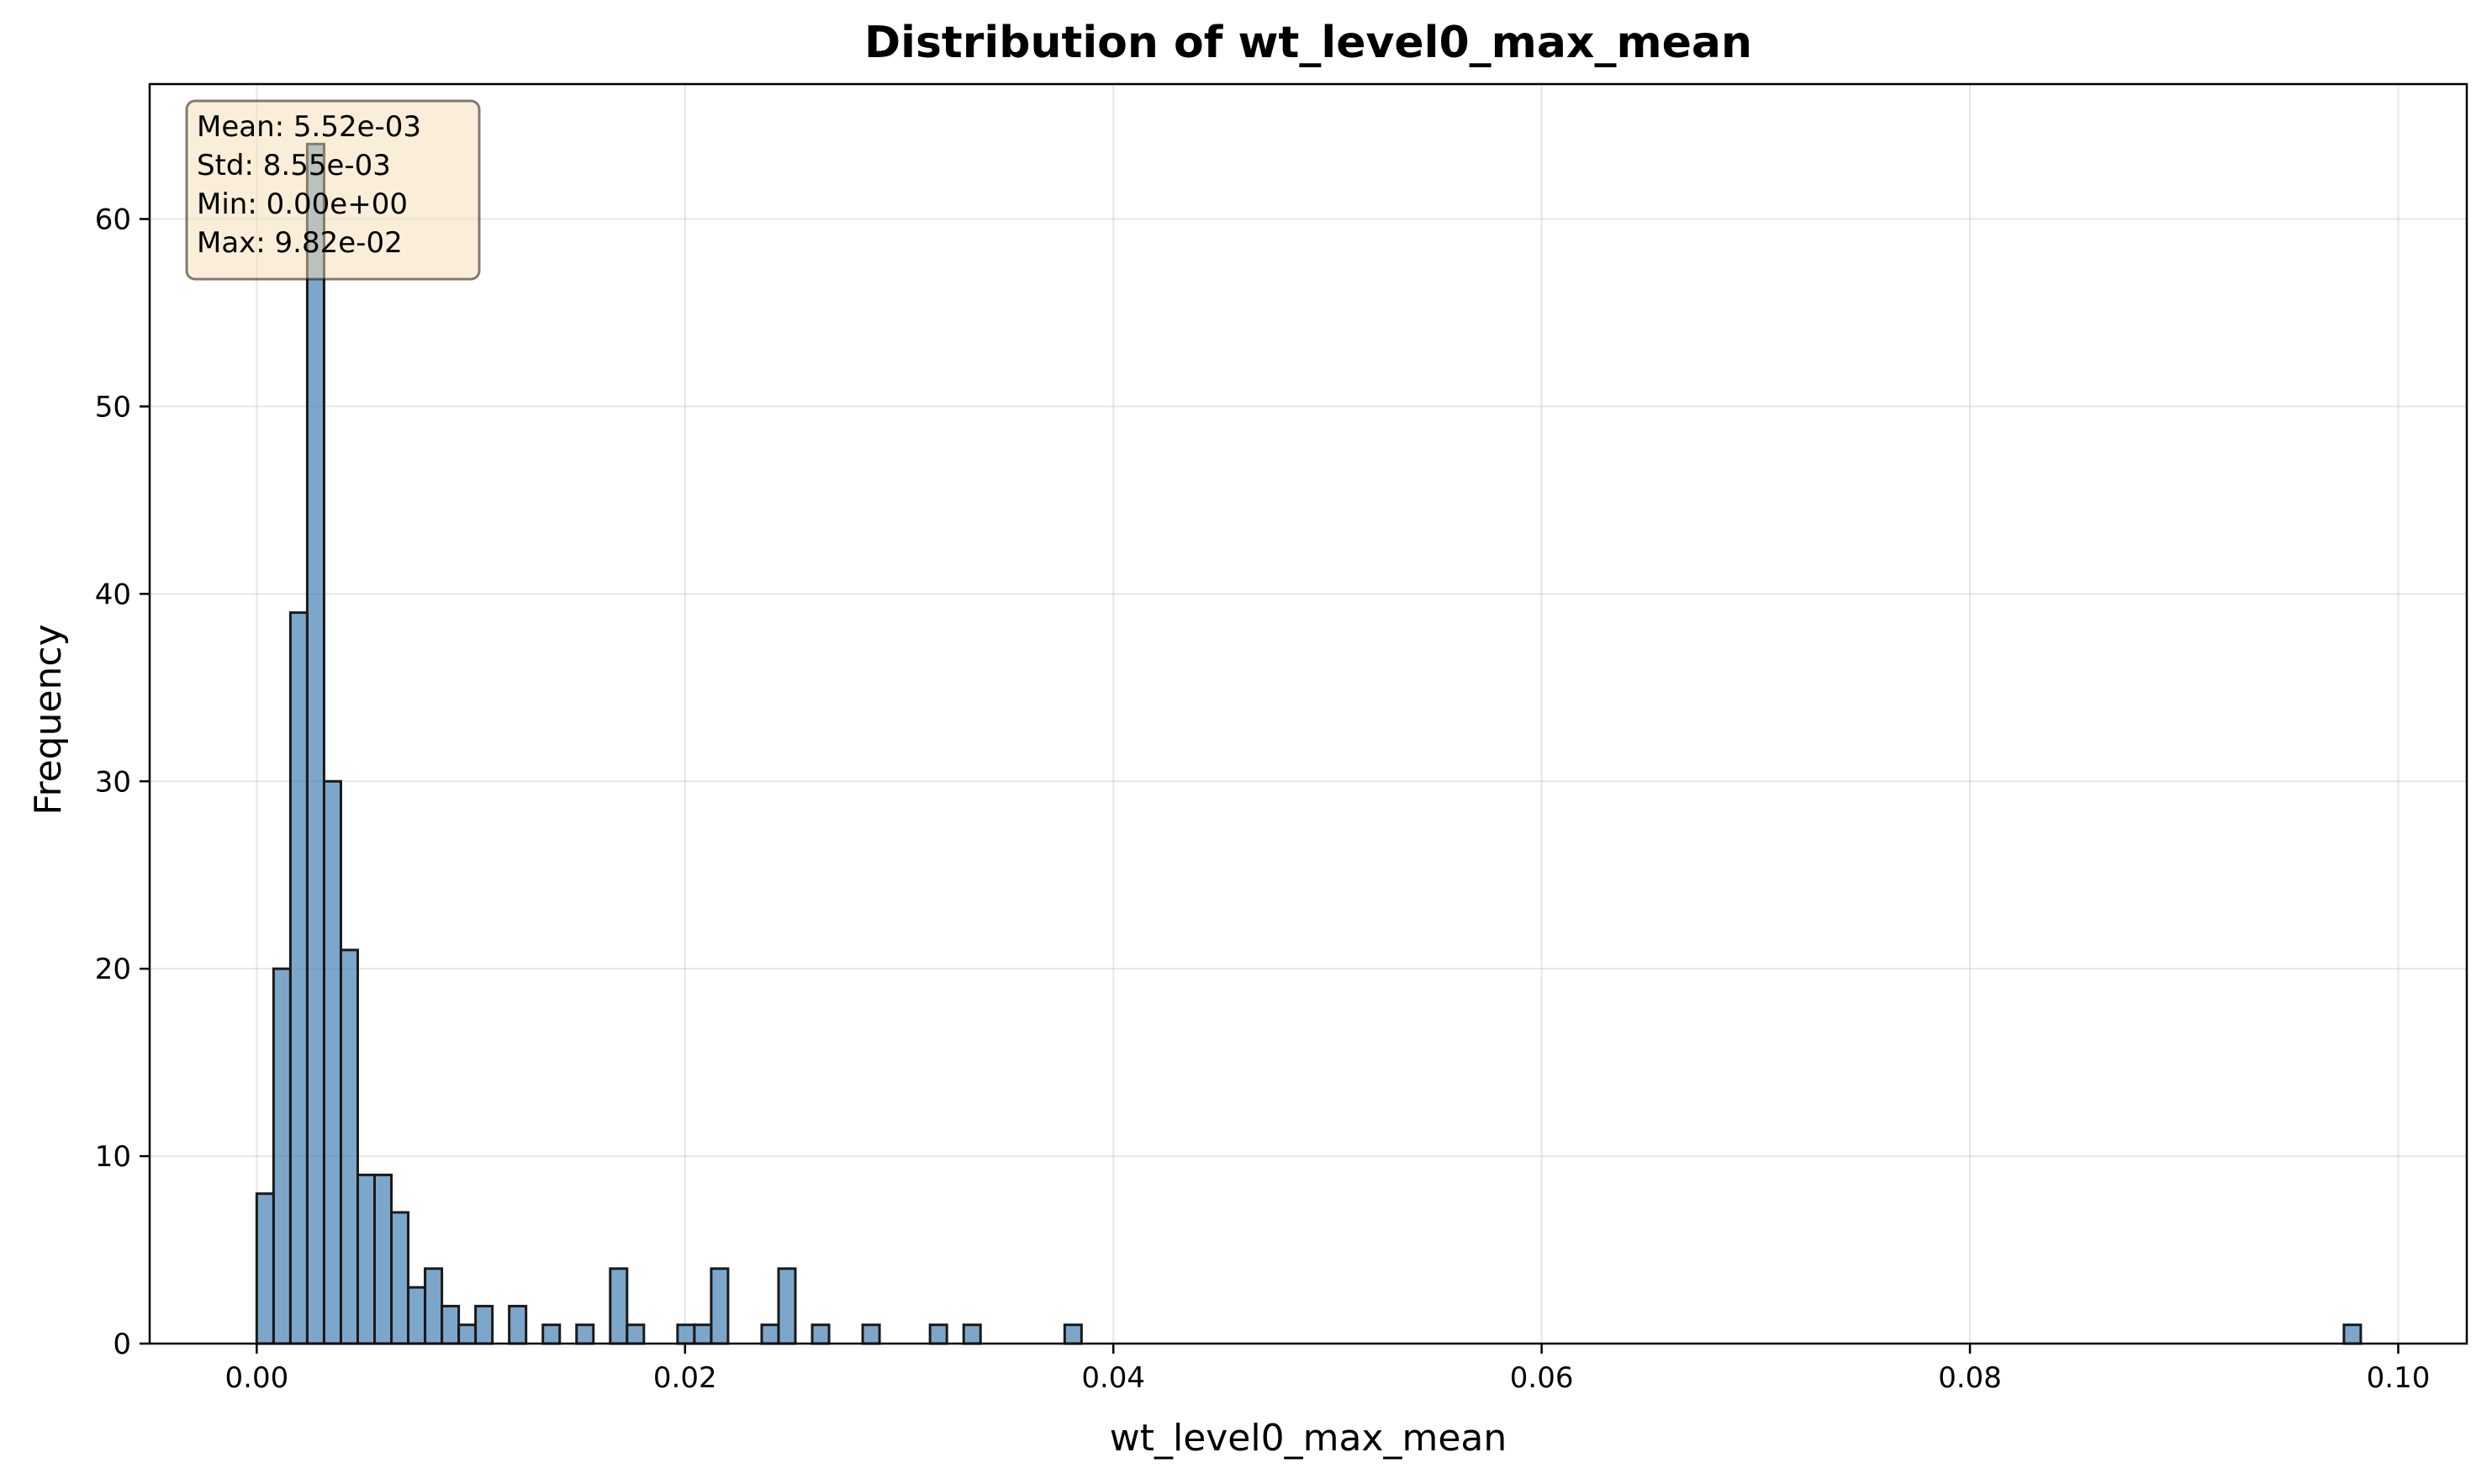 This screenshot has height=1484, width=2492. I want to click on stats-box-background, so click(333, 190).